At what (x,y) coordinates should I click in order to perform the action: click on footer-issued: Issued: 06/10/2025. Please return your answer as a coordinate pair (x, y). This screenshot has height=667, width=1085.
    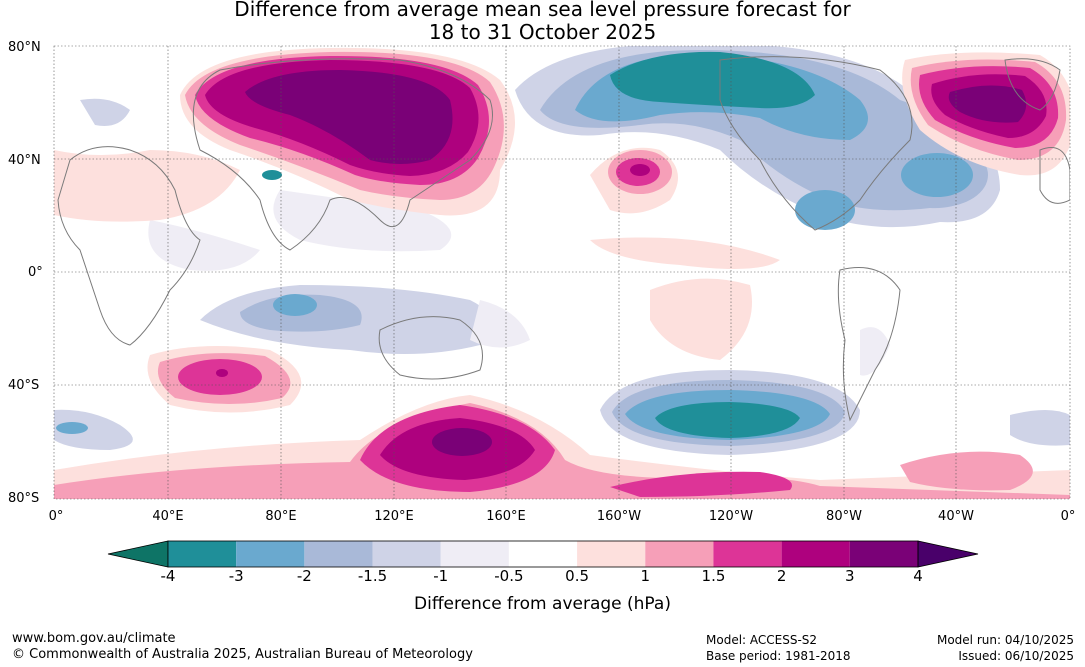
    Looking at the image, I should click on (1016, 656).